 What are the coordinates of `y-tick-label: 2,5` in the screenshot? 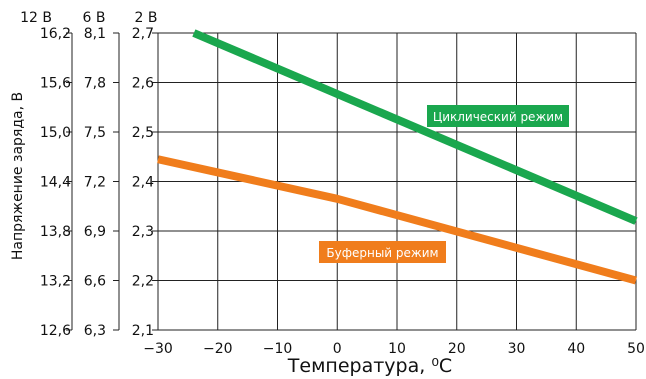 It's located at (143, 133).